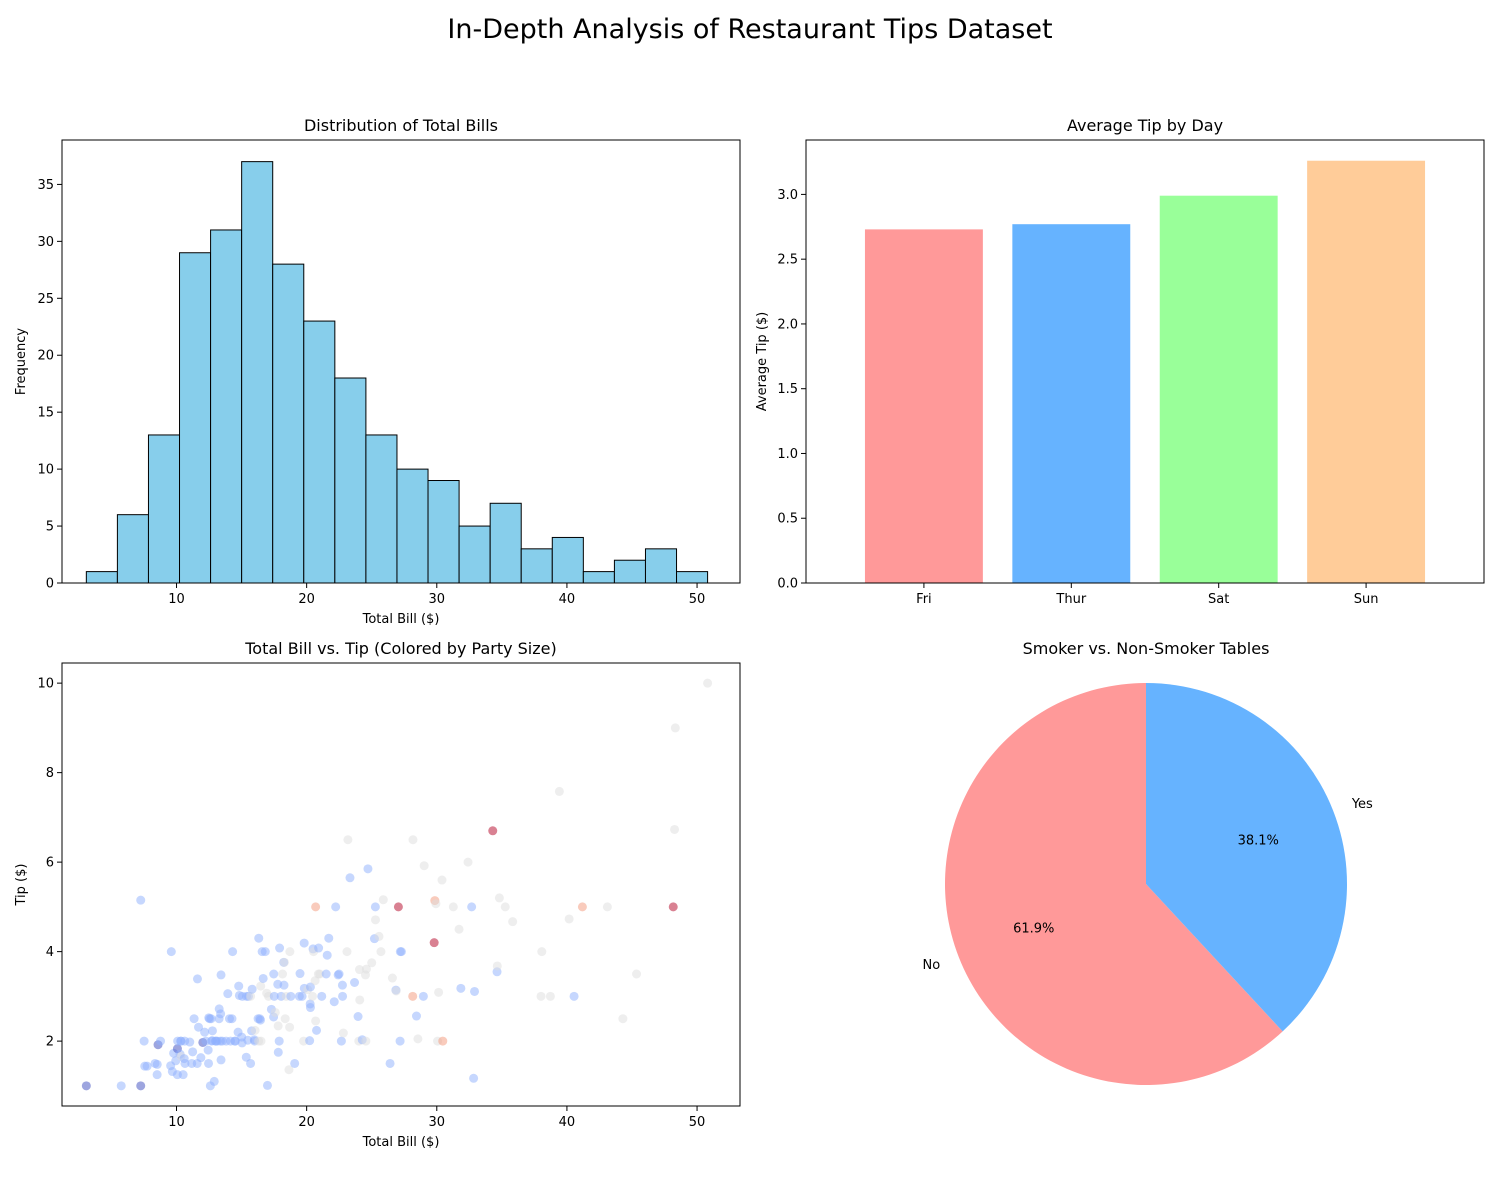  I want to click on y-tick-label: 25, so click(45, 299).